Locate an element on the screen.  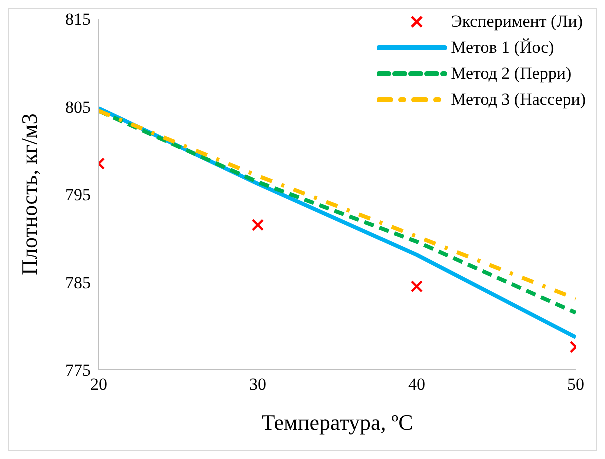
x-tick-label: 20 is located at coordinates (99, 384).